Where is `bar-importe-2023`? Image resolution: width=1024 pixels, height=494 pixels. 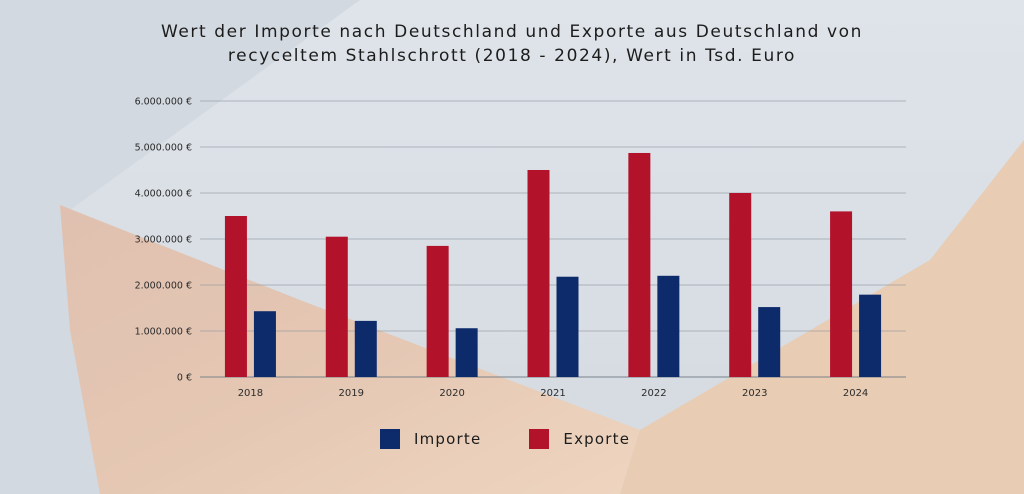
bar-importe-2023 is located at coordinates (769, 342).